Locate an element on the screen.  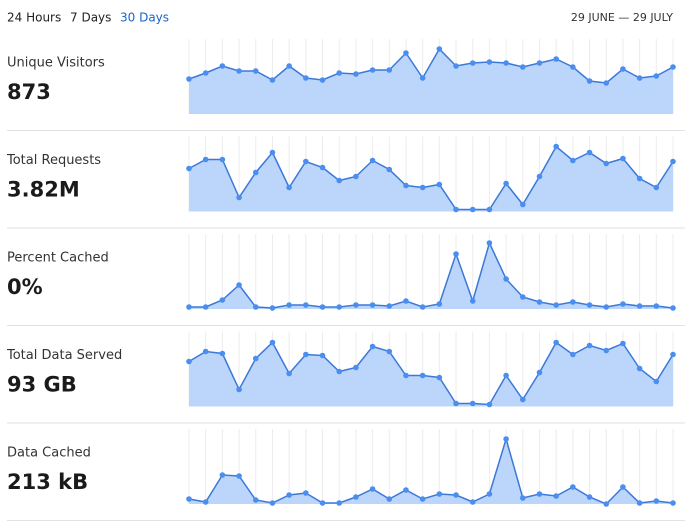
metric-title: Data Cached is located at coordinates (49, 453).